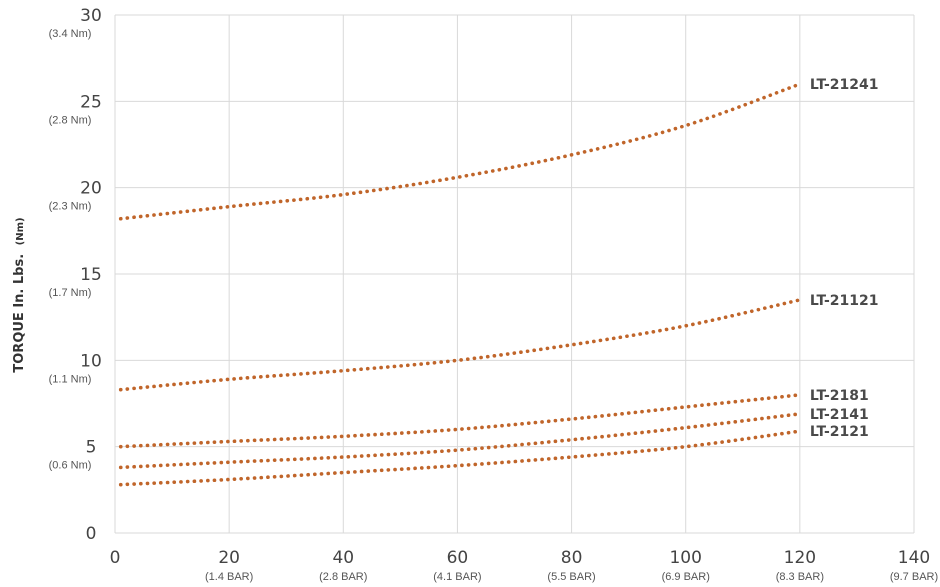  I want to click on x-tick-label: 20, so click(229, 558).